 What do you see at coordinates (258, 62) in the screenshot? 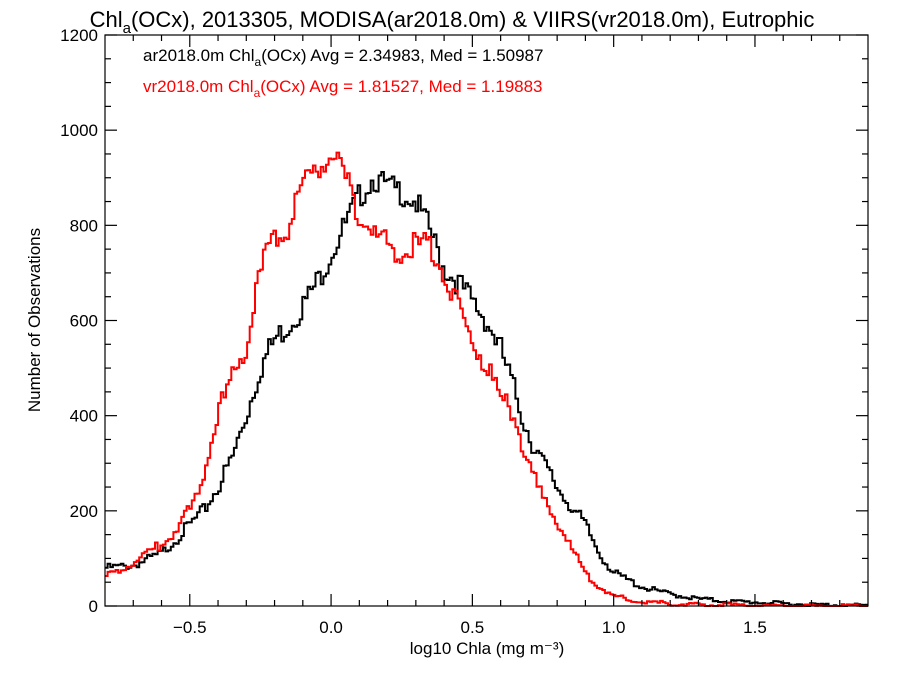
I see `legend-ar2018-sub: a` at bounding box center [258, 62].